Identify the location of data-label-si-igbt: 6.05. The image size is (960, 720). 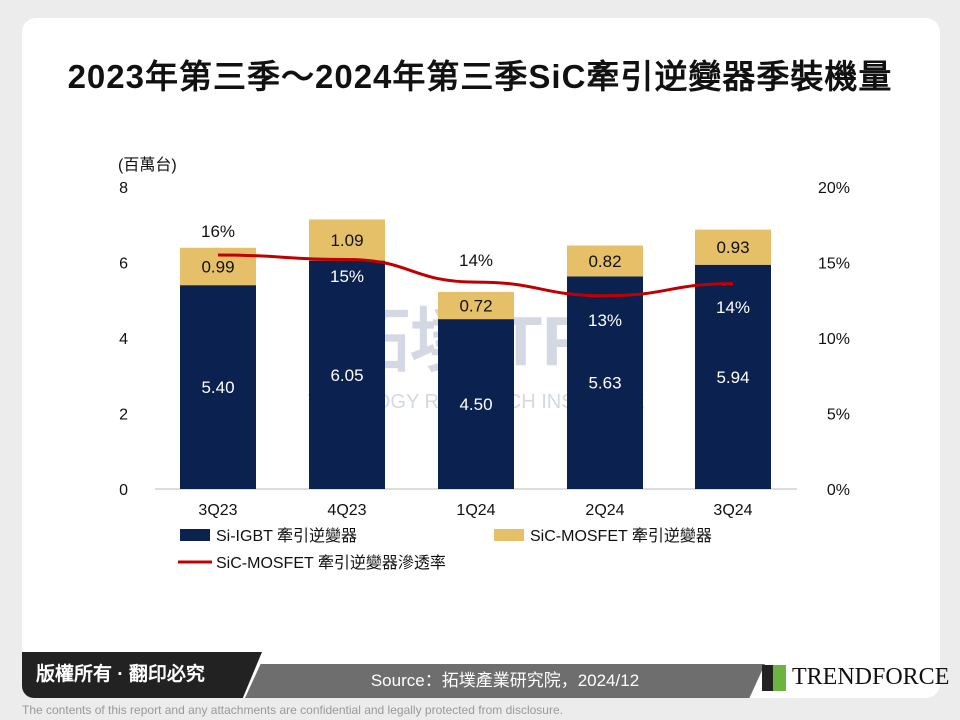
(346, 375).